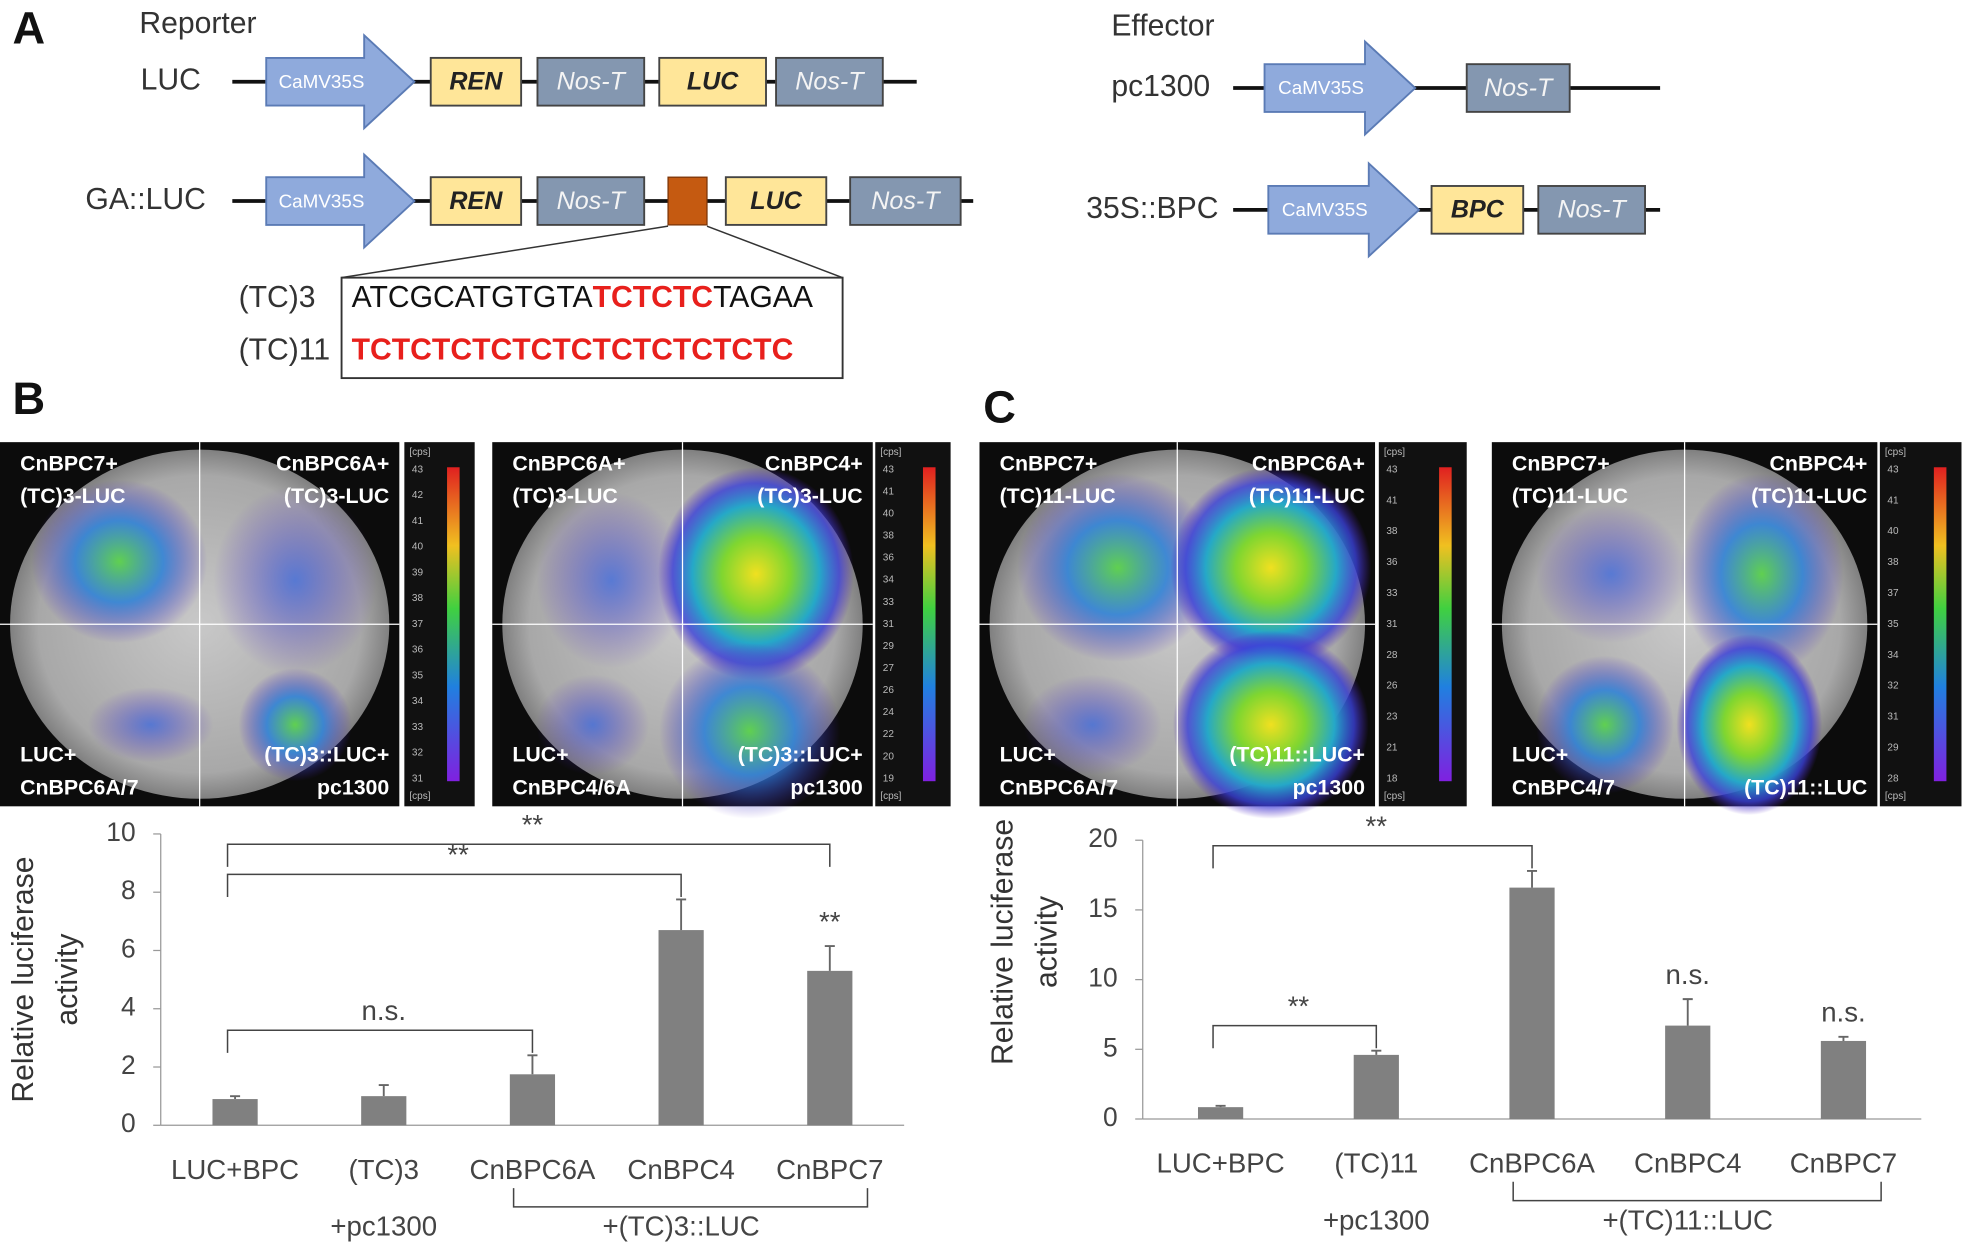 The height and width of the screenshot is (1256, 1964). I want to click on y-axis-label: activity, so click(67, 980).